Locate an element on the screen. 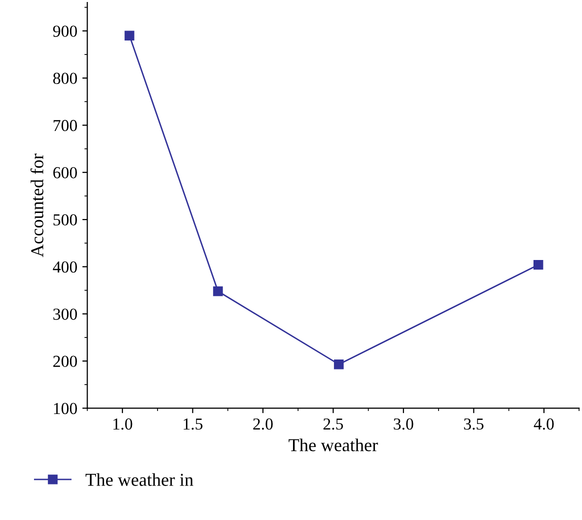 The image size is (582, 520). x-tick-label: 1.0 is located at coordinates (122, 424).